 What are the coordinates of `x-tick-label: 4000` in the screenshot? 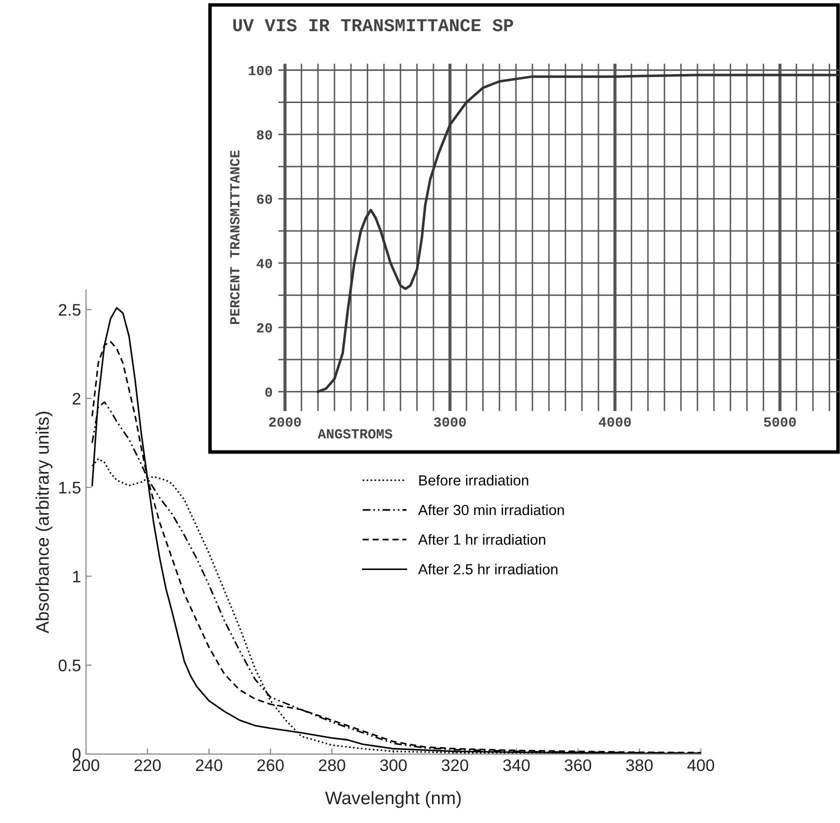 It's located at (614, 422).